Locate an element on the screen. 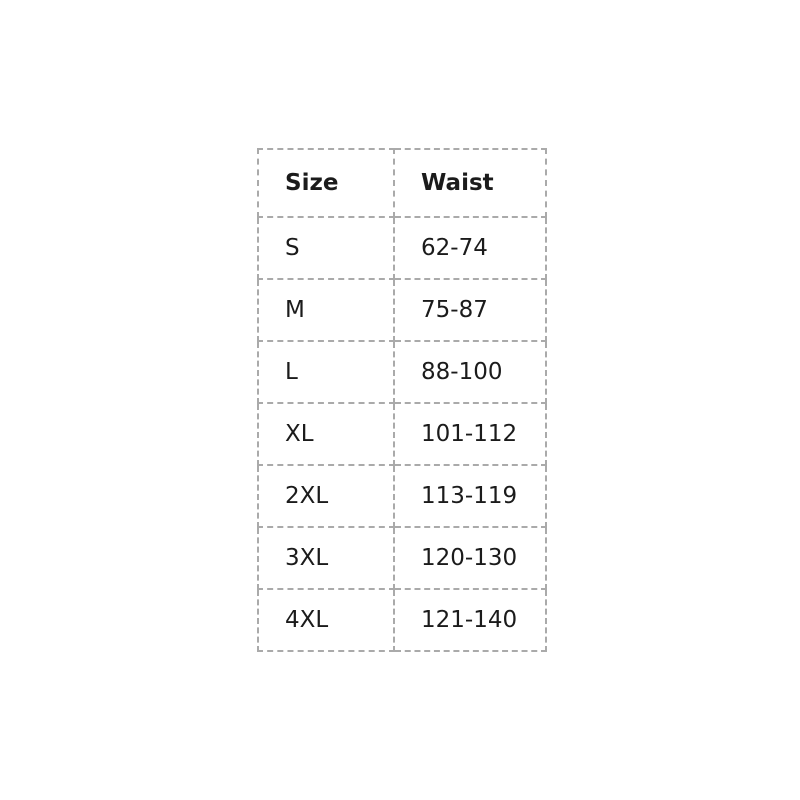  header-row: Size Waist is located at coordinates (402, 183).